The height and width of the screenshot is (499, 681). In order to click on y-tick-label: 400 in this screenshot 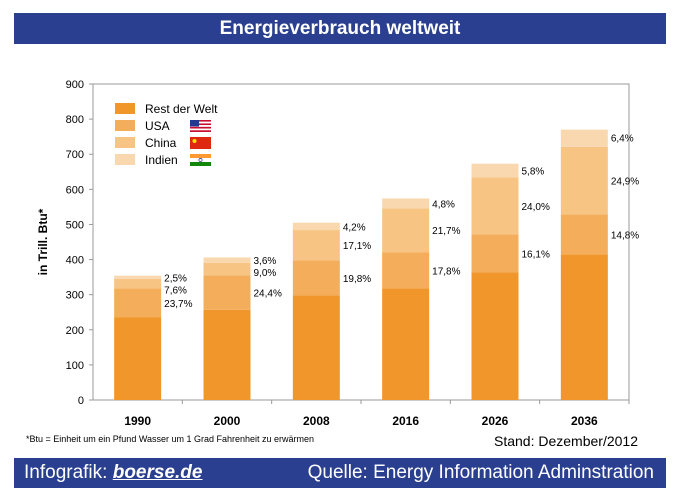, I will do `click(75, 261)`.